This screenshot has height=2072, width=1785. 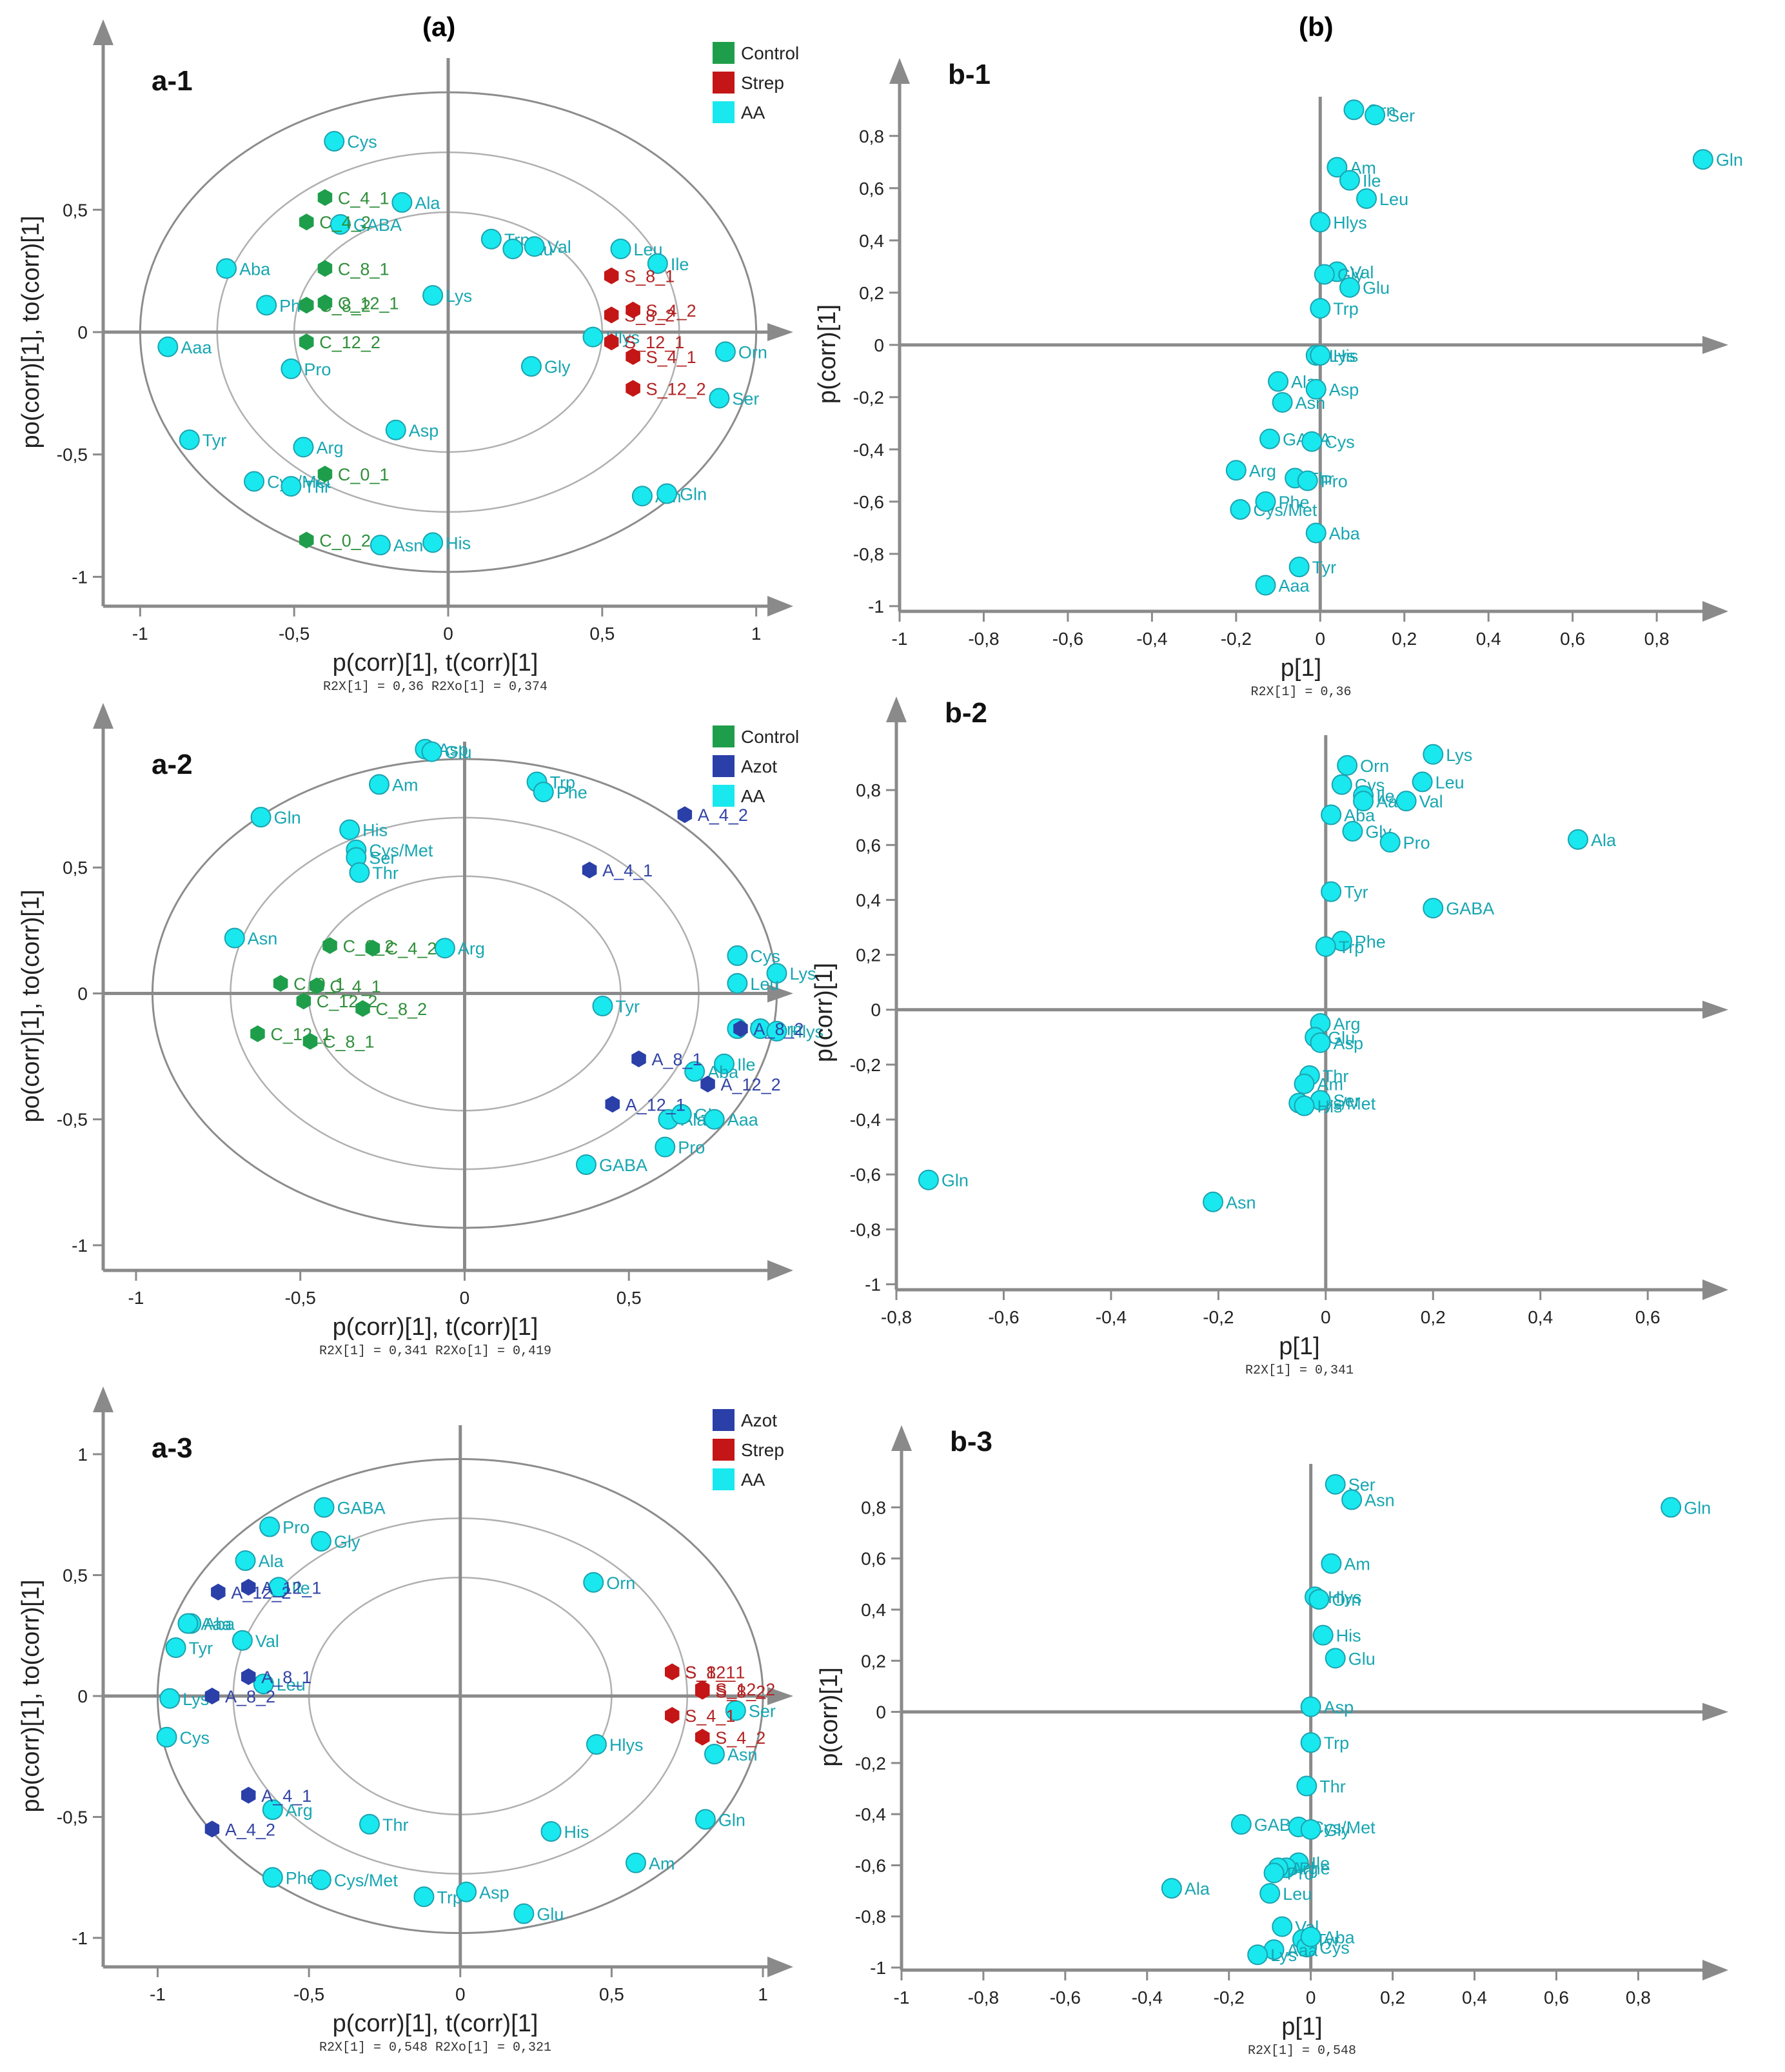 What do you see at coordinates (172, 81) in the screenshot?
I see `panel-label: a-1` at bounding box center [172, 81].